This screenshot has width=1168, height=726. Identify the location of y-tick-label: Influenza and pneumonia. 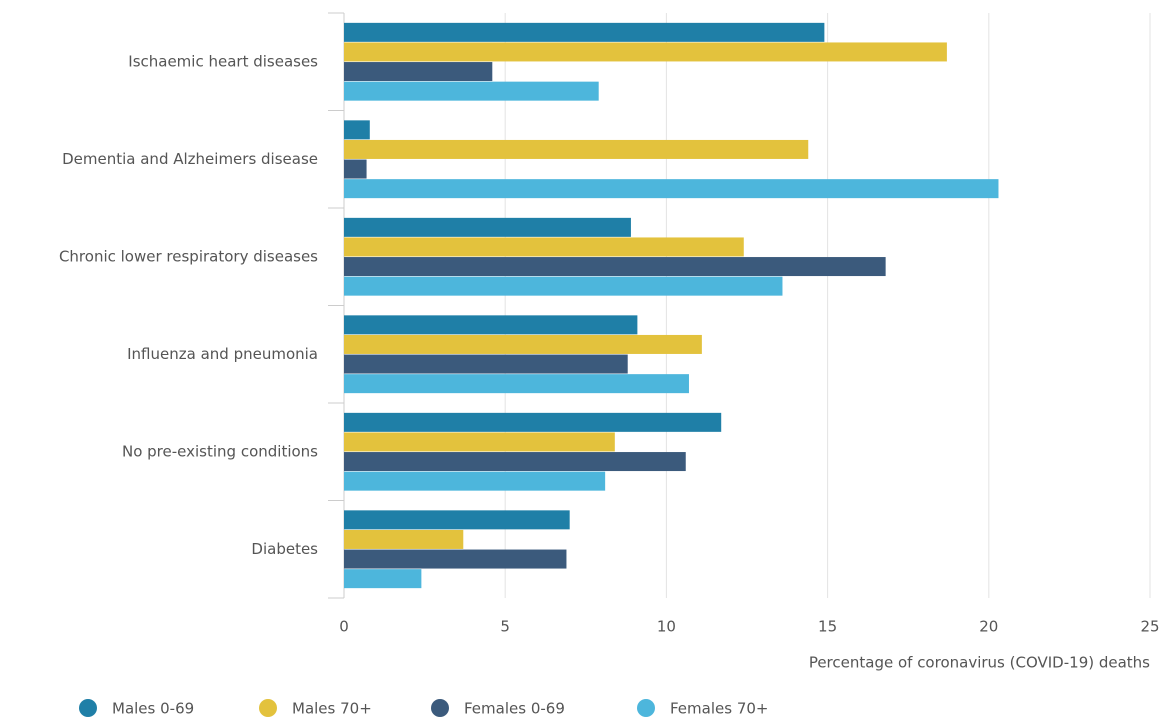
(222, 354).